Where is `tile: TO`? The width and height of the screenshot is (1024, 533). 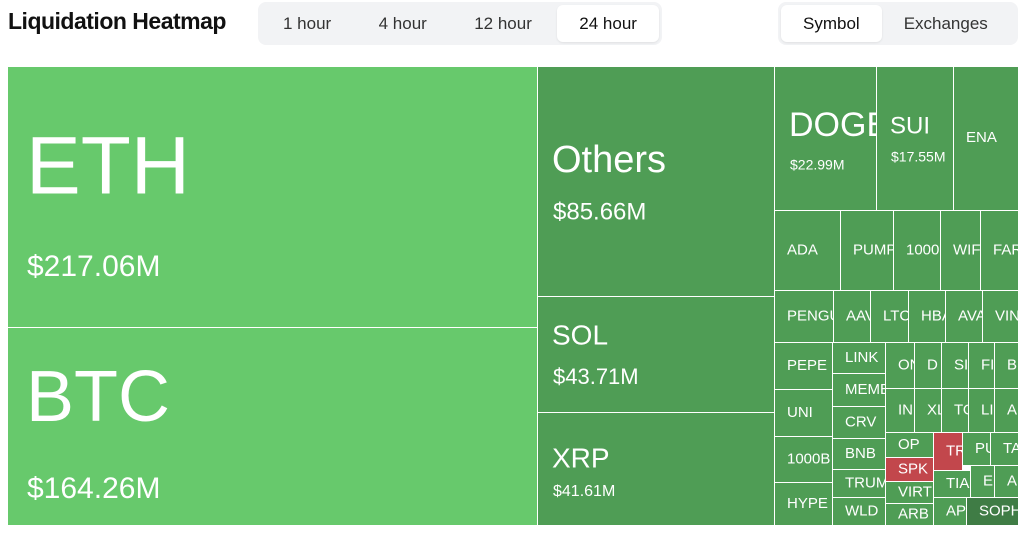 tile: TO is located at coordinates (958, 410).